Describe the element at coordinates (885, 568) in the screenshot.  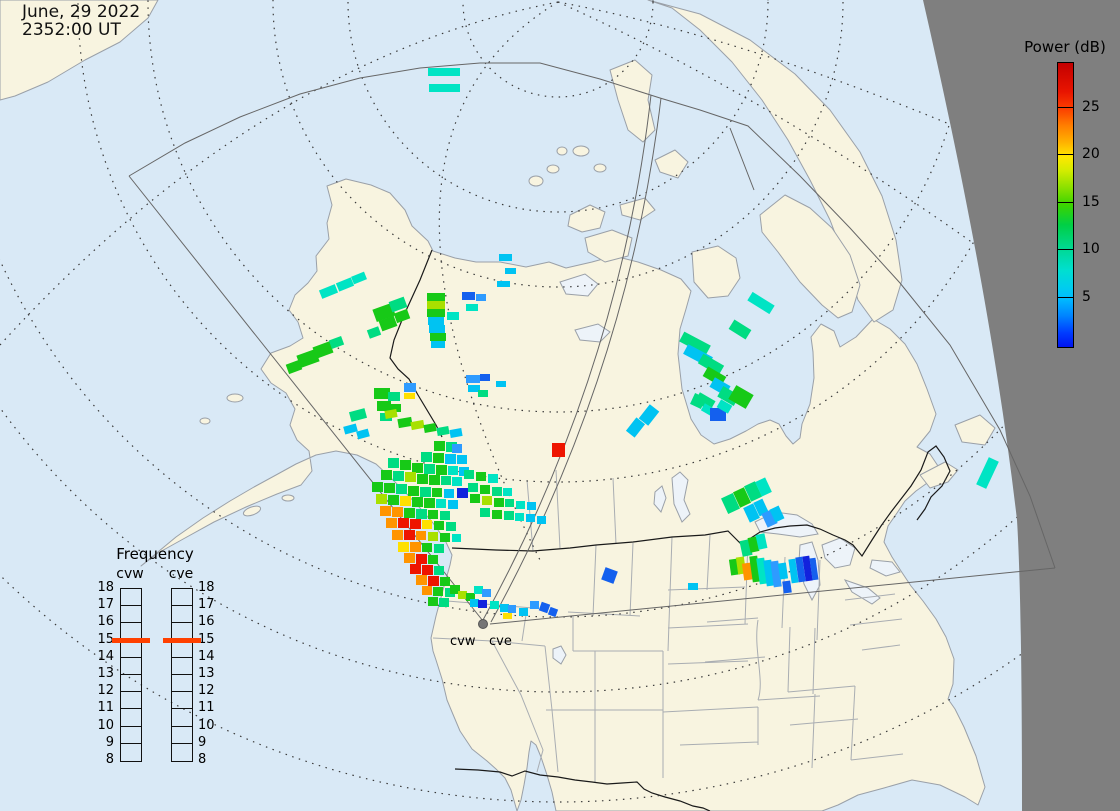
I see `lake-ontario` at that location.